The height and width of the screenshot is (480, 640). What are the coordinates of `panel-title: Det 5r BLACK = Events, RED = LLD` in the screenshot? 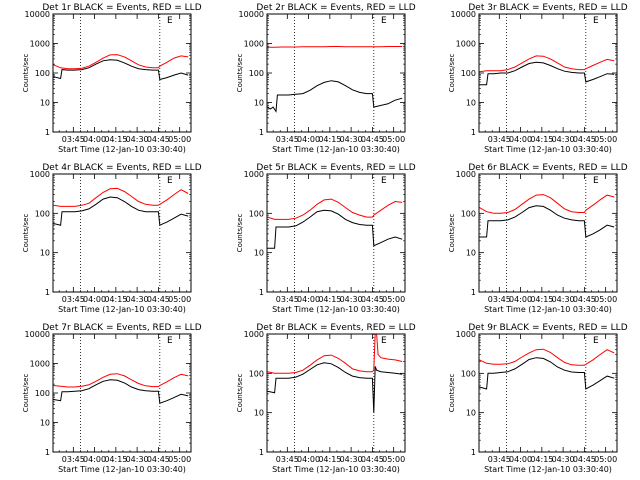 It's located at (335, 168).